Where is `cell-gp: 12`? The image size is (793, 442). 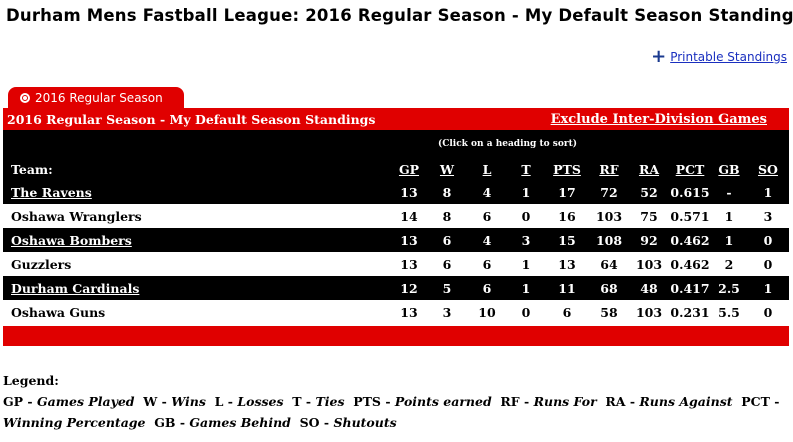
cell-gp: 12 is located at coordinates (409, 288).